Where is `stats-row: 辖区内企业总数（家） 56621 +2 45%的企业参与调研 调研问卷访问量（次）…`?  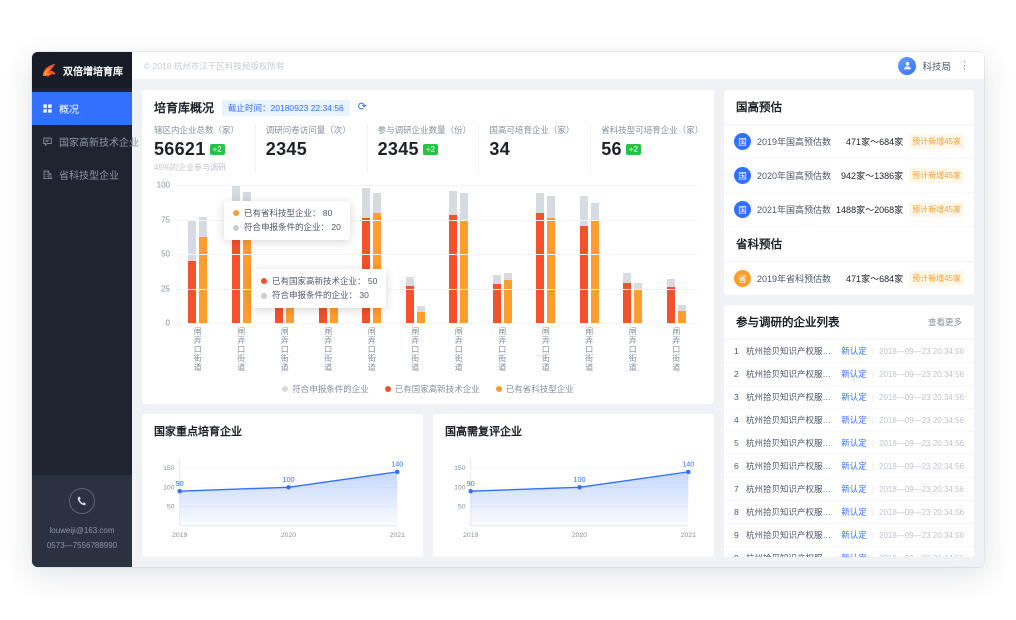 stats-row: 辖区内企业总数（家） 56621 +2 45%的企业参与调研 调研问卷访问量（次）… is located at coordinates (428, 150).